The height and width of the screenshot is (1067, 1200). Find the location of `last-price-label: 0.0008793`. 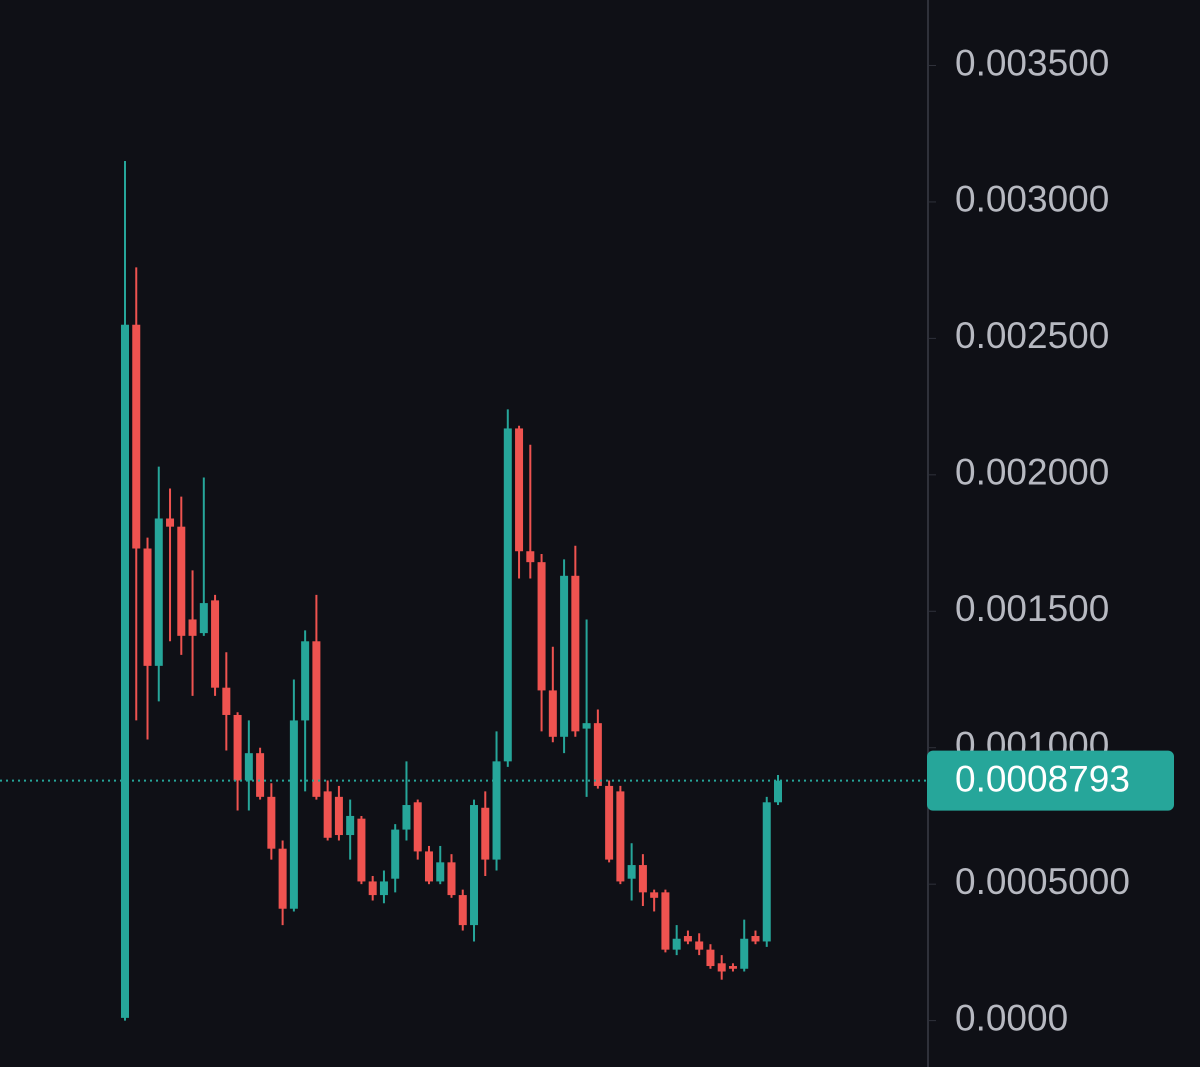

last-price-label: 0.0008793 is located at coordinates (1042, 778).